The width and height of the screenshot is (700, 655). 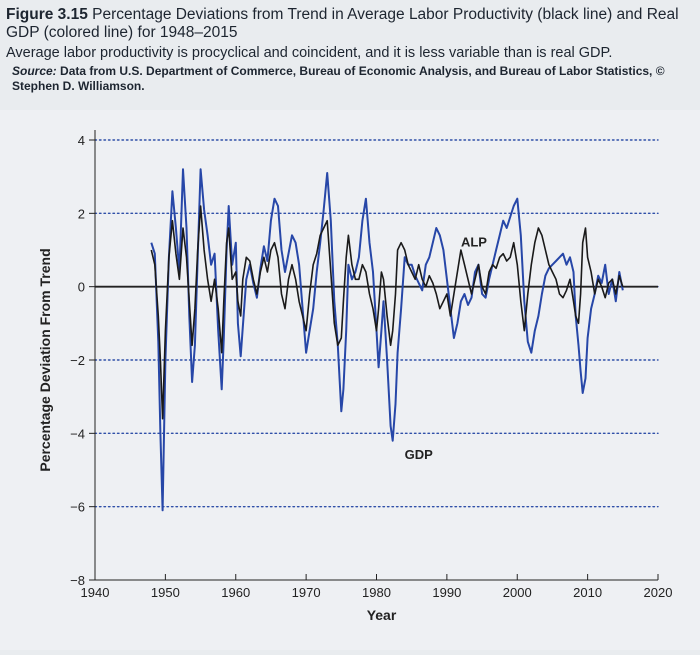 What do you see at coordinates (474, 241) in the screenshot?
I see `annotation-alp: ALP` at bounding box center [474, 241].